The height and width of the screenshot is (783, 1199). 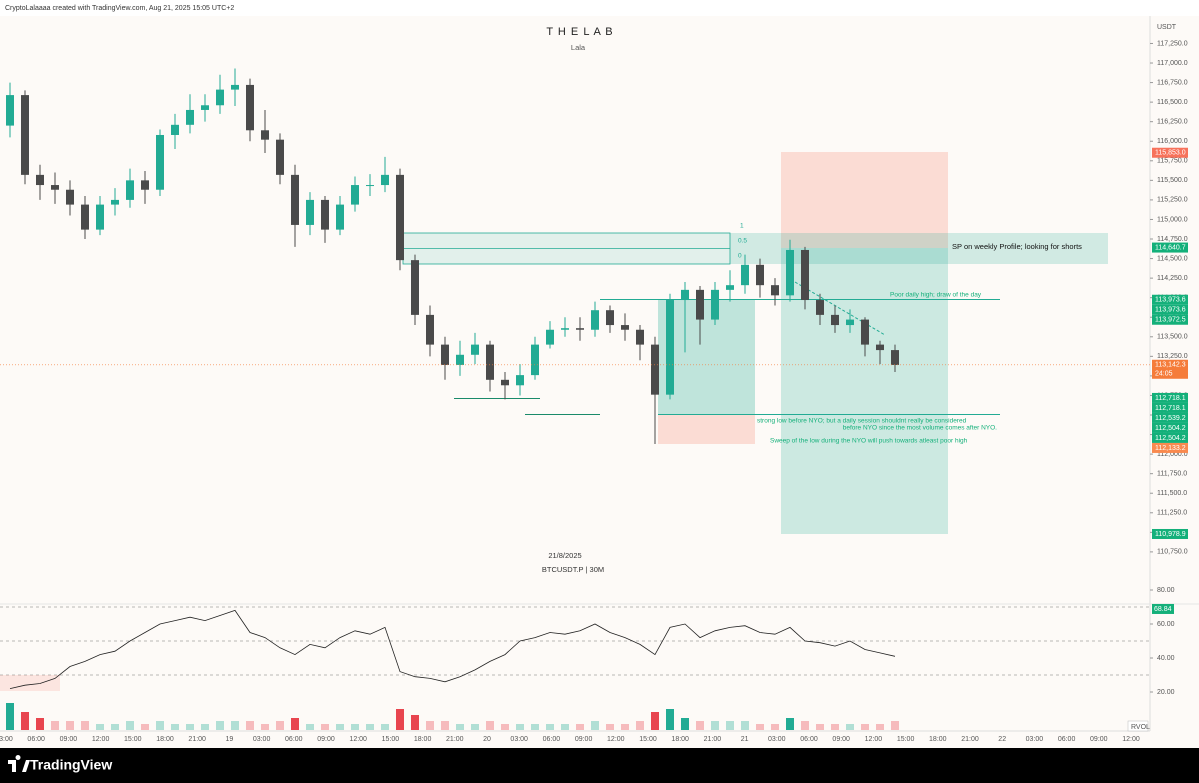 I want to click on x-tick-label: 19, so click(x=230, y=739).